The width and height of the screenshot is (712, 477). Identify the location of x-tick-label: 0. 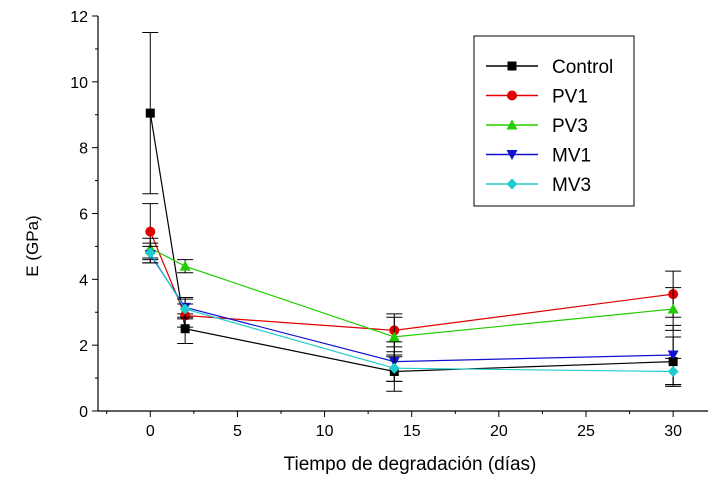
(150, 431).